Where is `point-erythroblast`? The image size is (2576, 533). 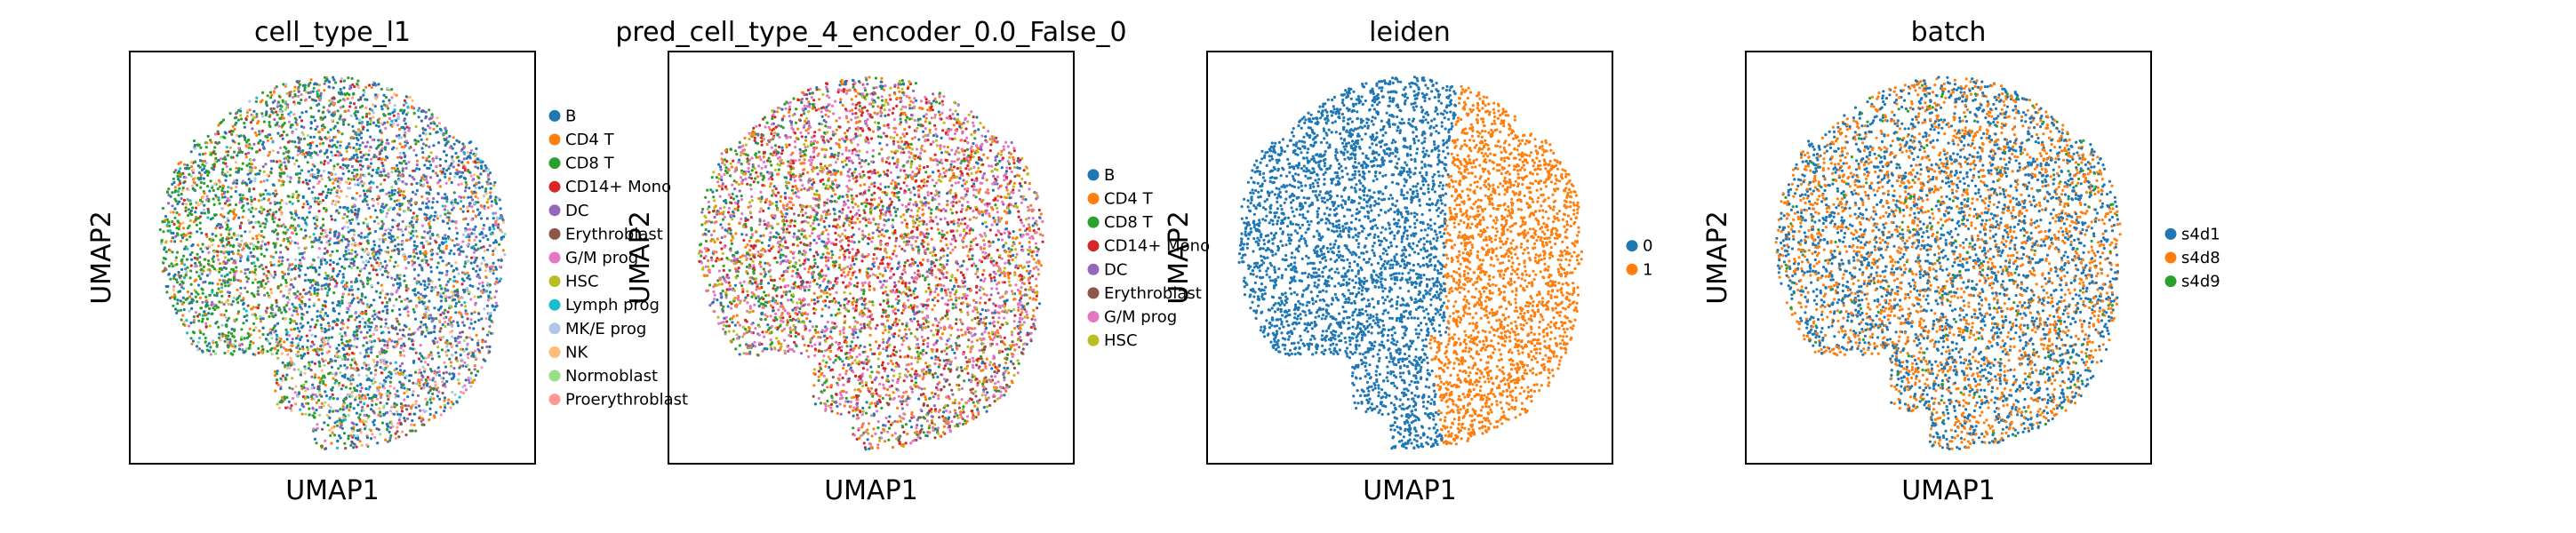
point-erythroblast is located at coordinates (438, 292).